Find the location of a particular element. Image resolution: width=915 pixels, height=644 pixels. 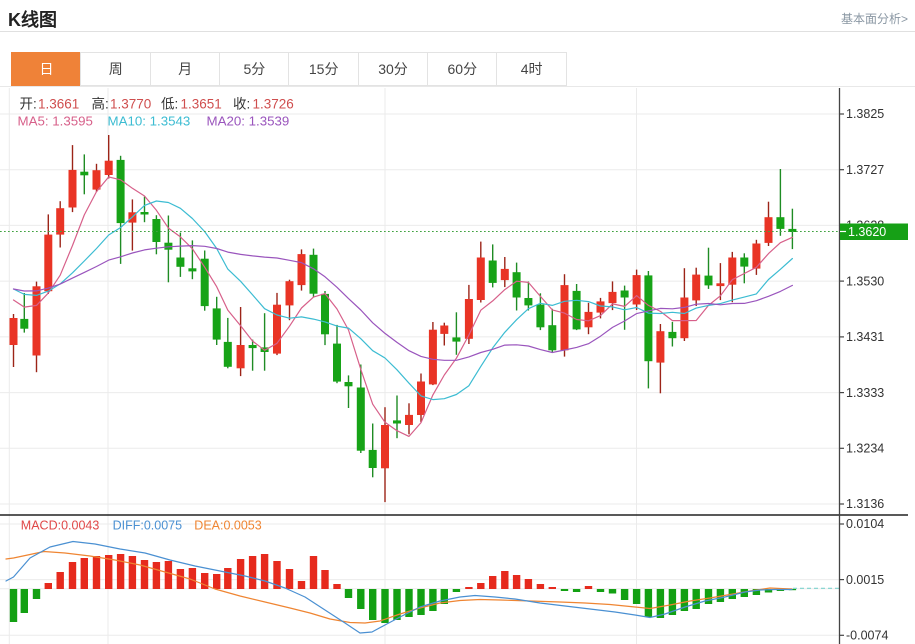

svg-text: 1.3825 is located at coordinates (865, 114).